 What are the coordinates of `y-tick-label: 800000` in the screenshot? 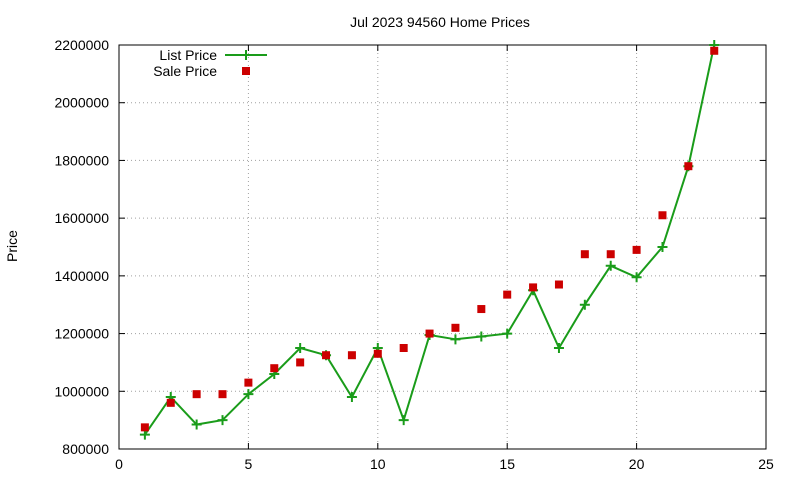 It's located at (85, 449).